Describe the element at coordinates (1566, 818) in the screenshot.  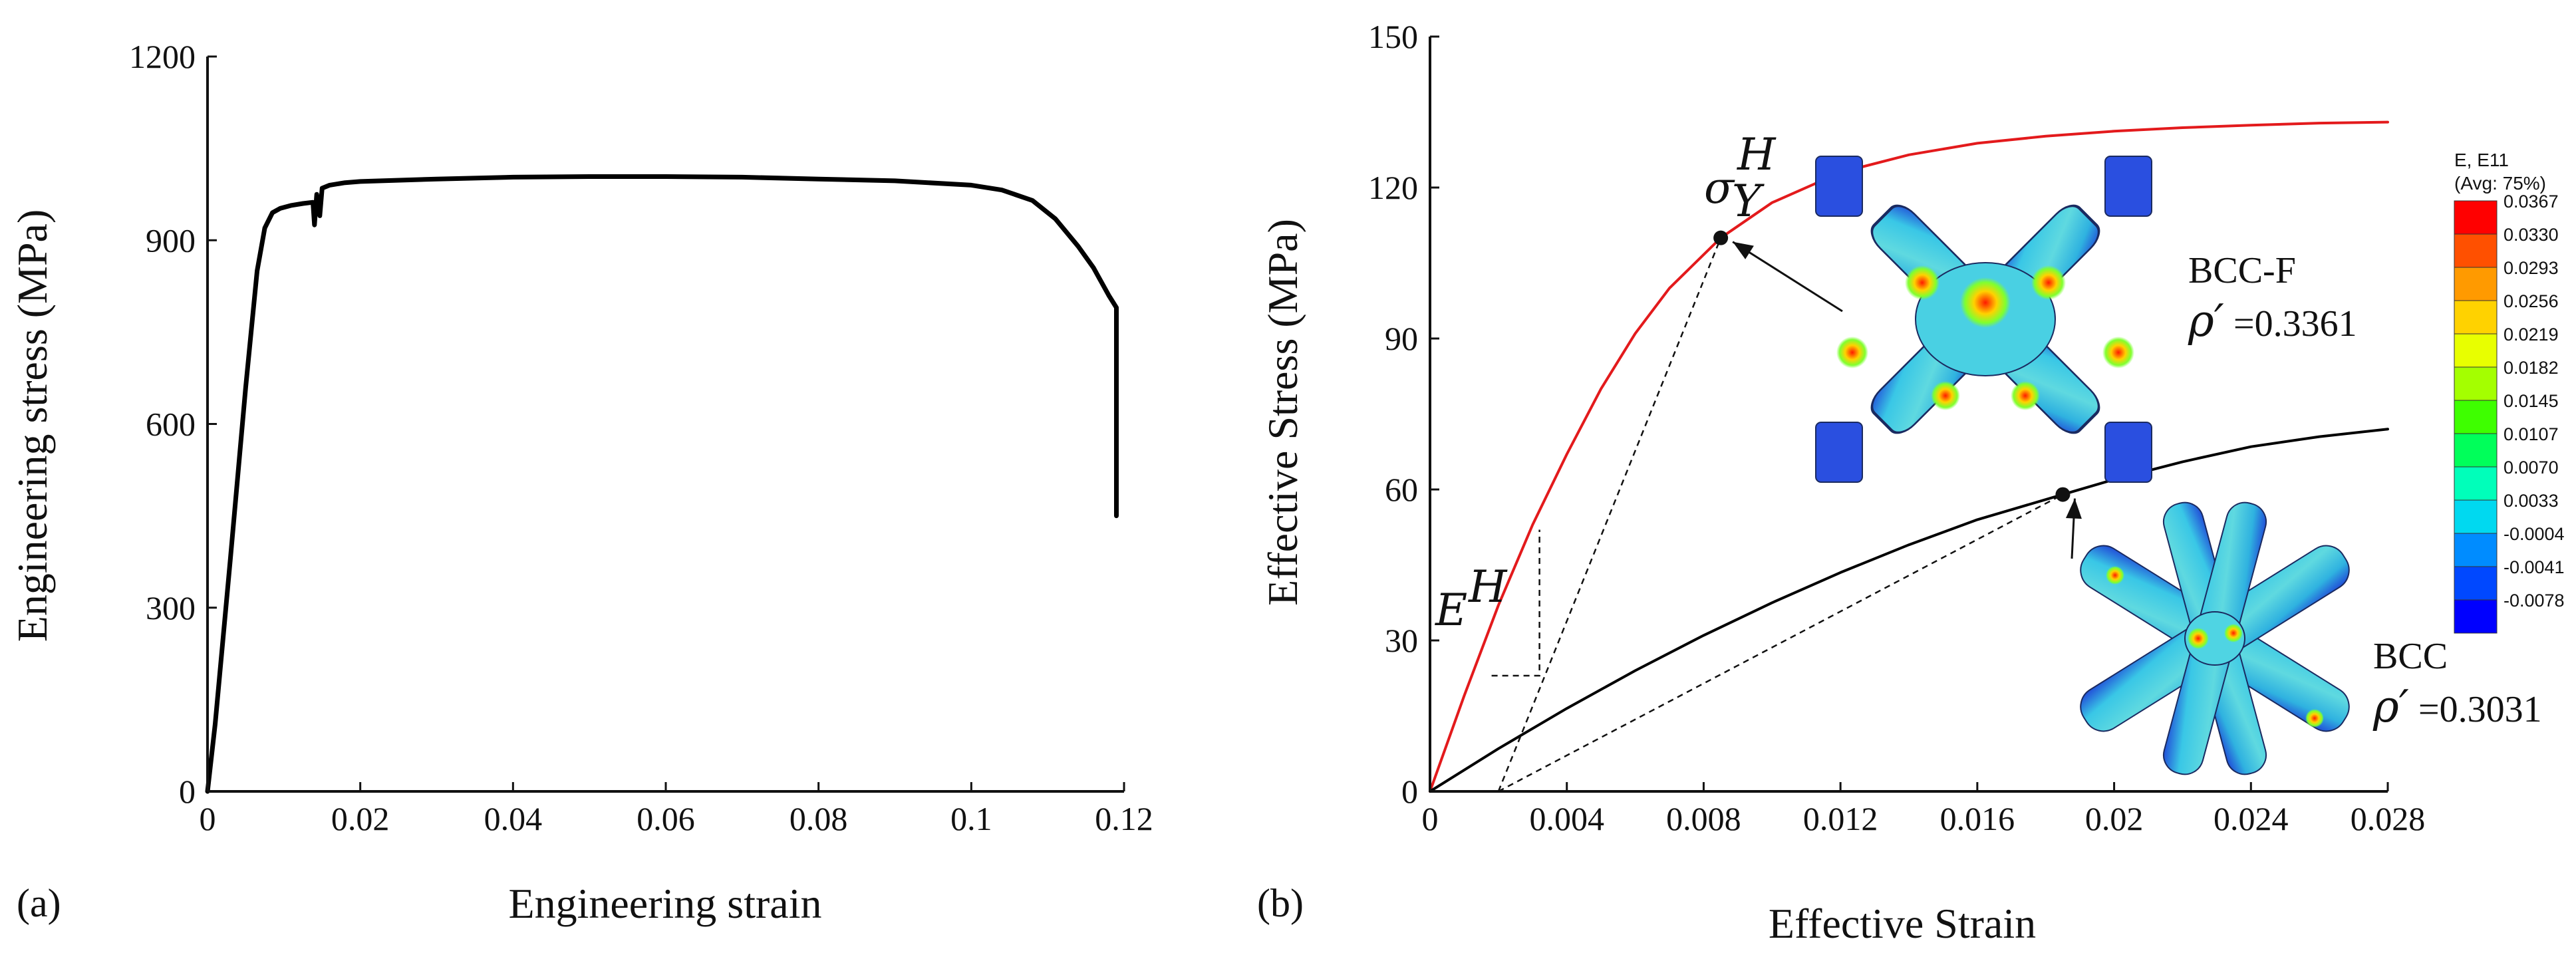
I see `b-x-tick-label: 0.004` at that location.